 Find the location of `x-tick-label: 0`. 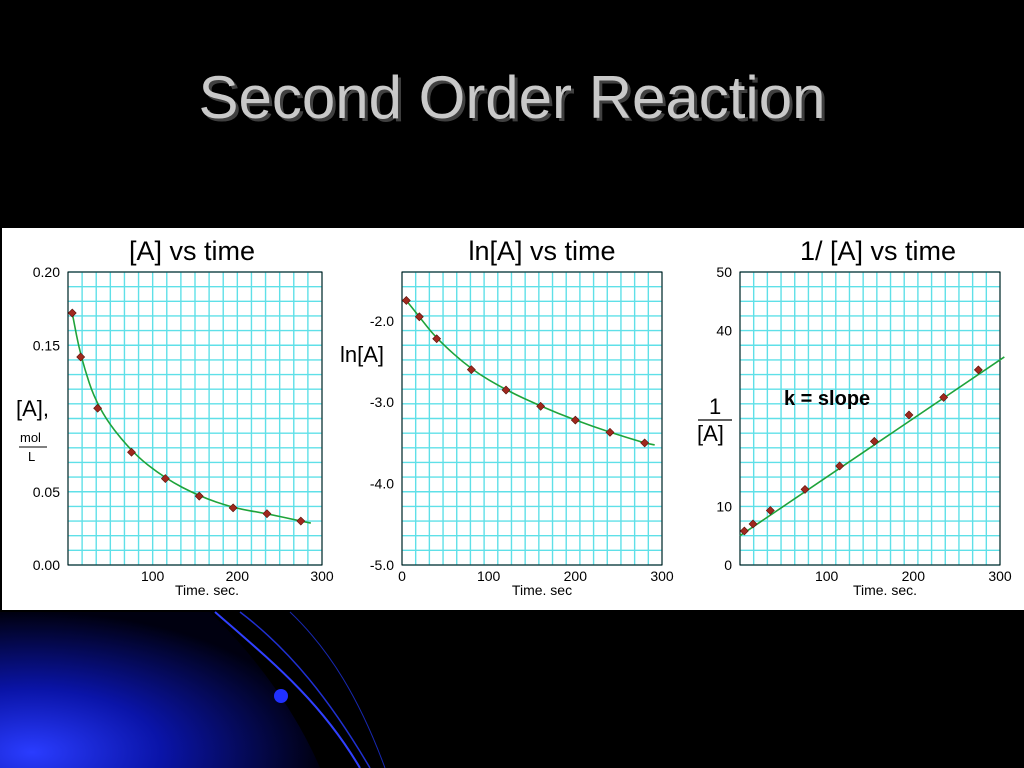

x-tick-label: 0 is located at coordinates (402, 576).